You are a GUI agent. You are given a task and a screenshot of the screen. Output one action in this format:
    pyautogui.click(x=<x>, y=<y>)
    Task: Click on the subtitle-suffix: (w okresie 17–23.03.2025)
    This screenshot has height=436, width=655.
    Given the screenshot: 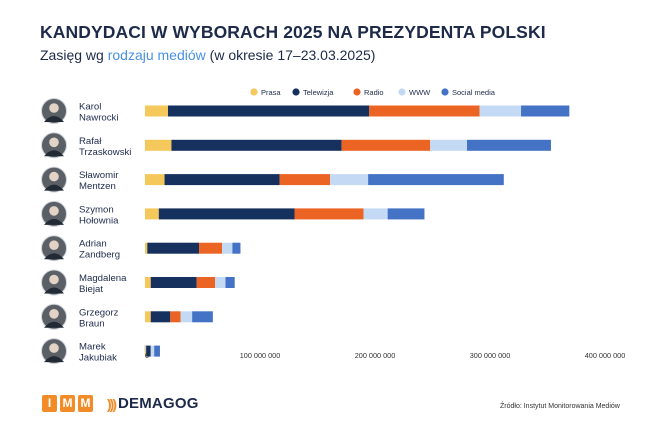 What is the action you would take?
    pyautogui.click(x=290, y=55)
    